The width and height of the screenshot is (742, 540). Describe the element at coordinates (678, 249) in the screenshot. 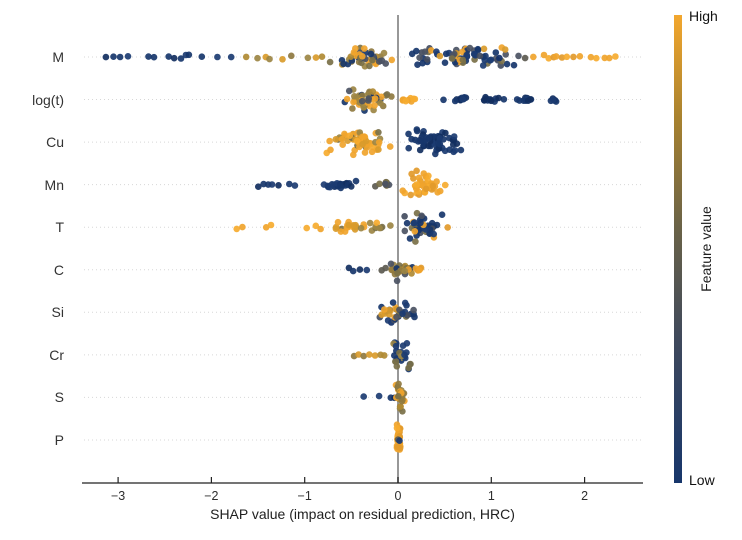

I see `colorbar` at that location.